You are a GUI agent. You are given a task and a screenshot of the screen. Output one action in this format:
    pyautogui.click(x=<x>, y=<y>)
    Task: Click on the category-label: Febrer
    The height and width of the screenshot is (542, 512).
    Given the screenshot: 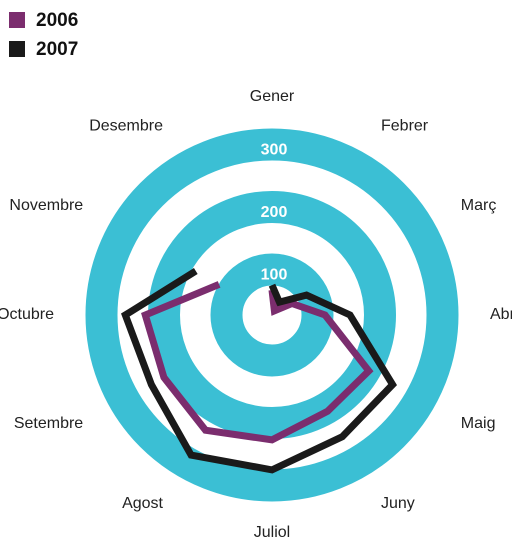 What is the action you would take?
    pyautogui.click(x=405, y=125)
    